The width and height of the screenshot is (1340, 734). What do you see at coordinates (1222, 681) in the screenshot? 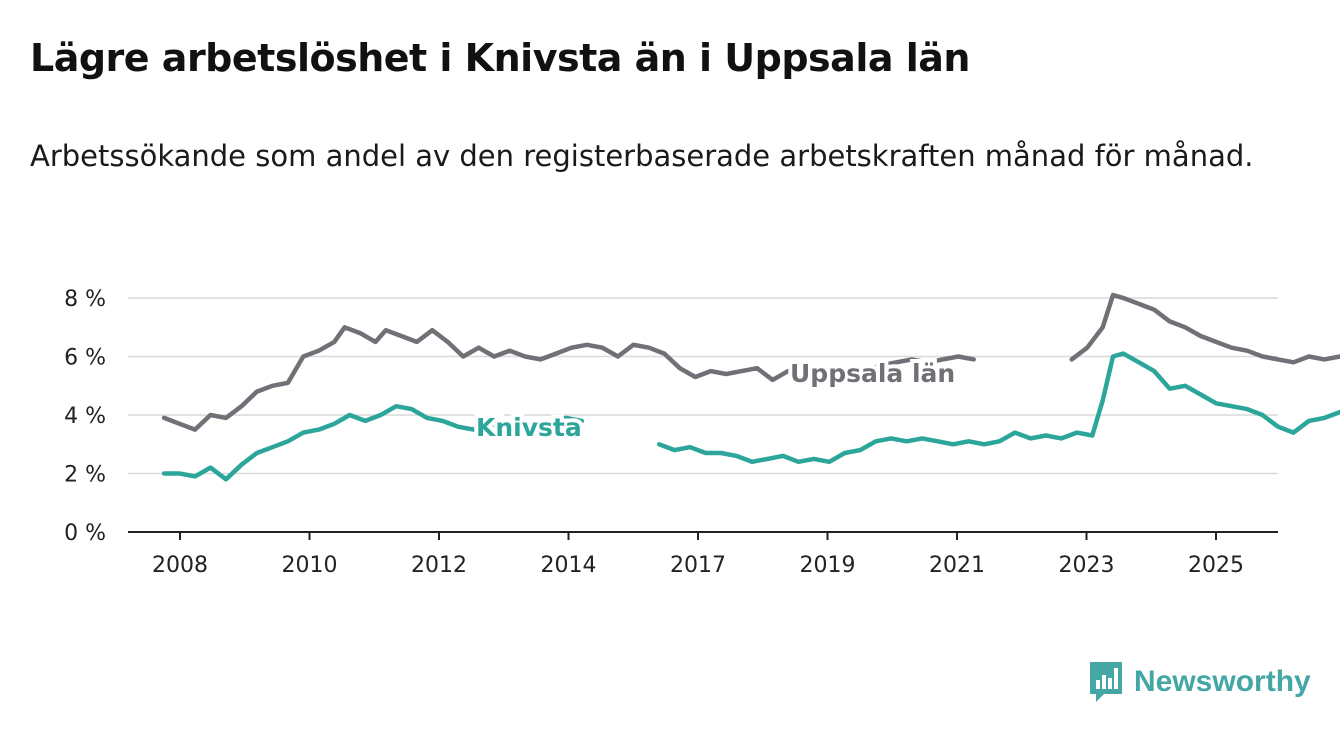
I see `brand-name: Newsworthy` at bounding box center [1222, 681].